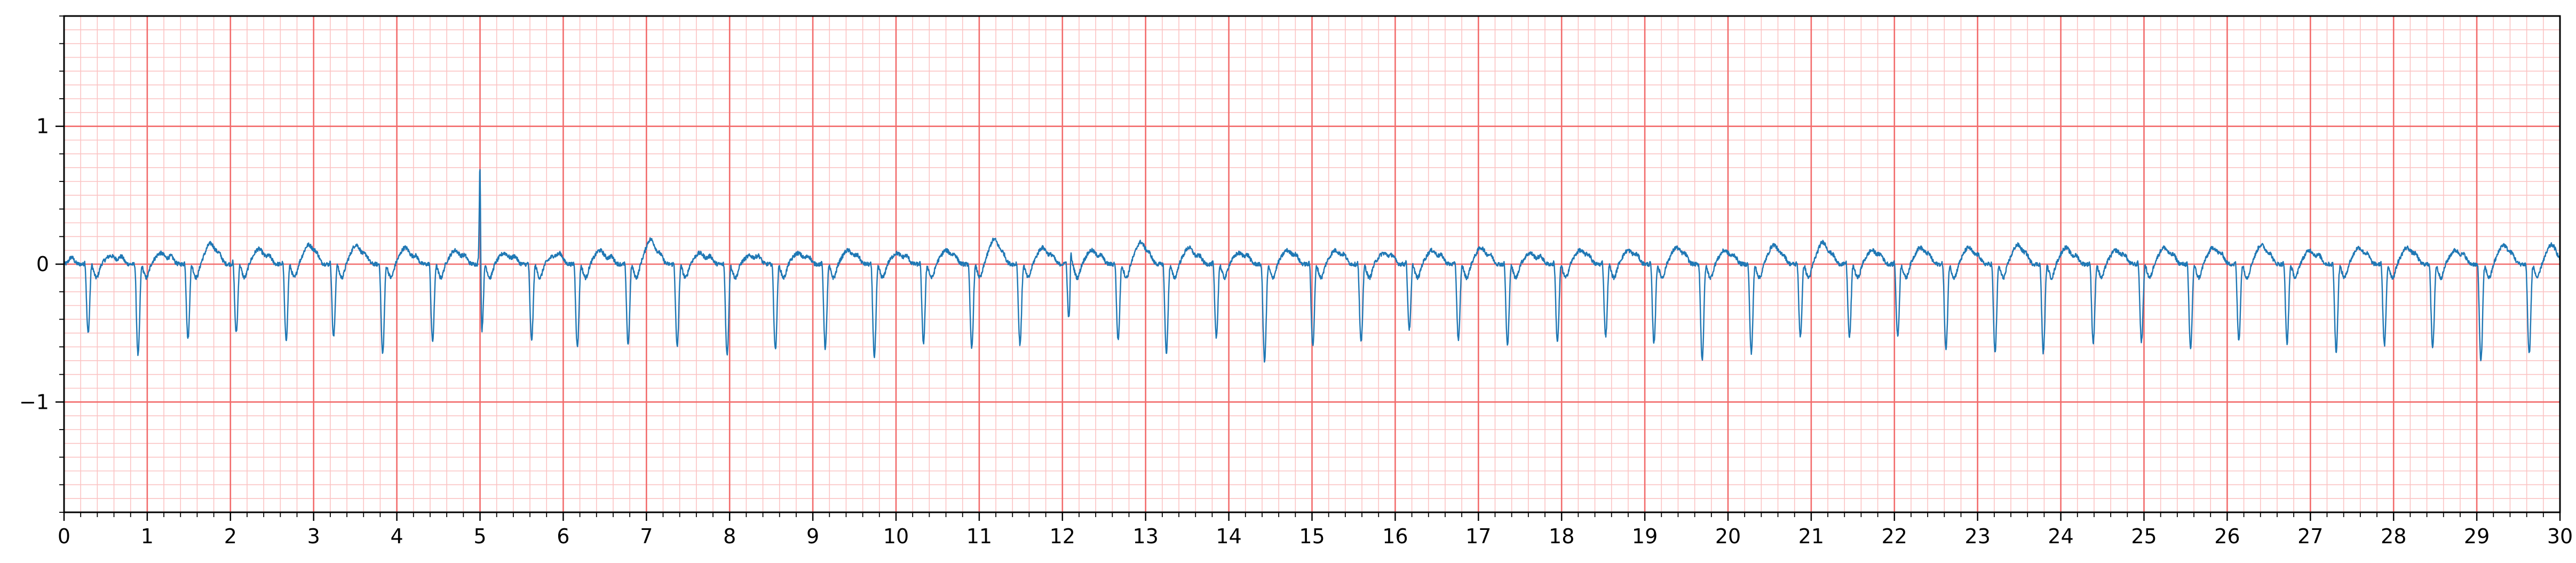  Describe the element at coordinates (2393, 536) in the screenshot. I see `x-tick-label: 28` at that location.